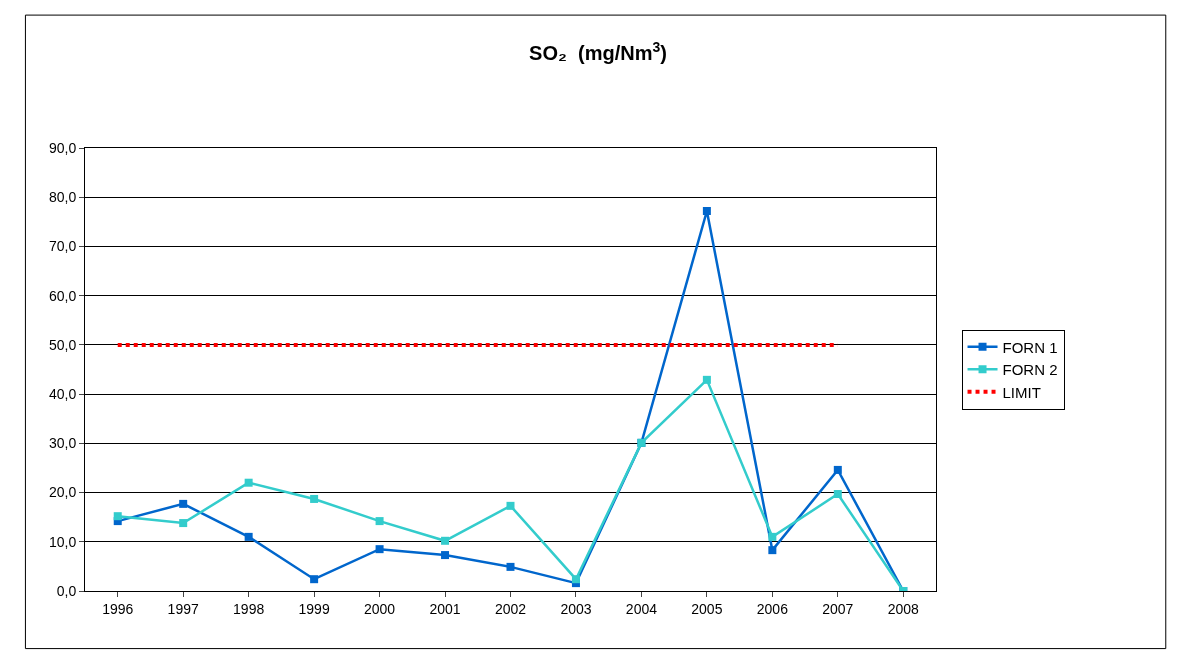 Image resolution: width=1196 pixels, height=657 pixels. What do you see at coordinates (576, 608) in the screenshot?
I see `x-tick-label: 2003` at bounding box center [576, 608].